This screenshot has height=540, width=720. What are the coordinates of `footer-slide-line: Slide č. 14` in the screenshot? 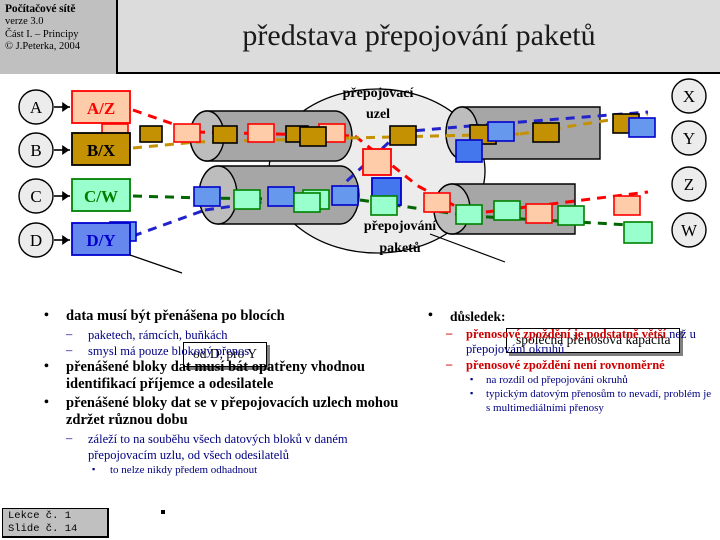 It's located at (43, 528).